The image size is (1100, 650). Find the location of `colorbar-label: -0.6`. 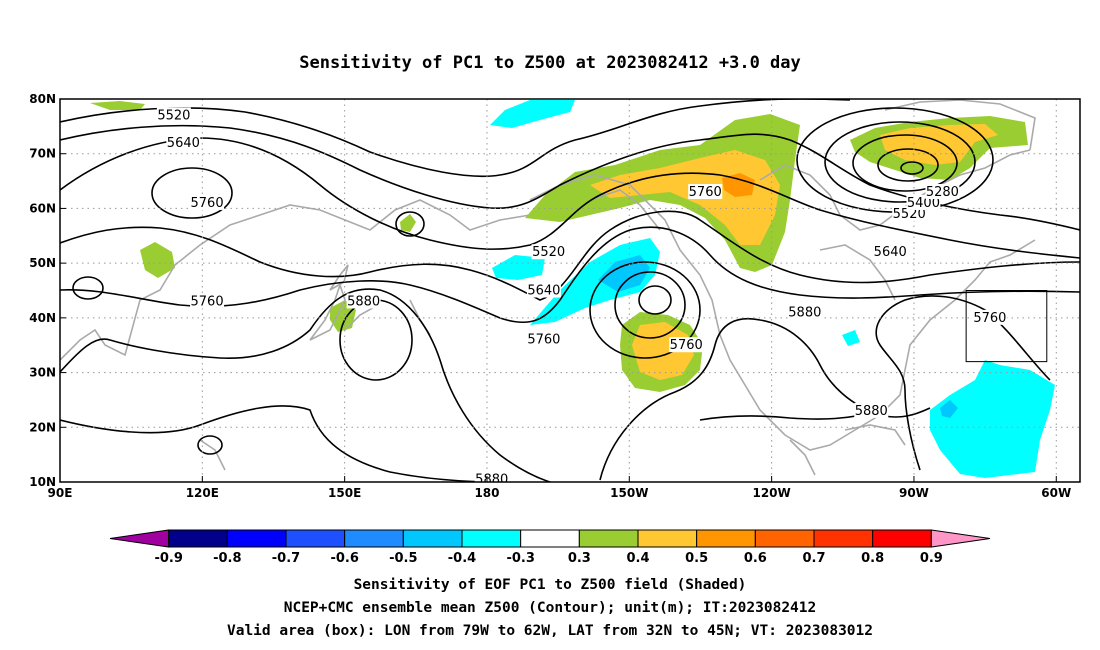

colorbar-label: -0.6 is located at coordinates (344, 558).